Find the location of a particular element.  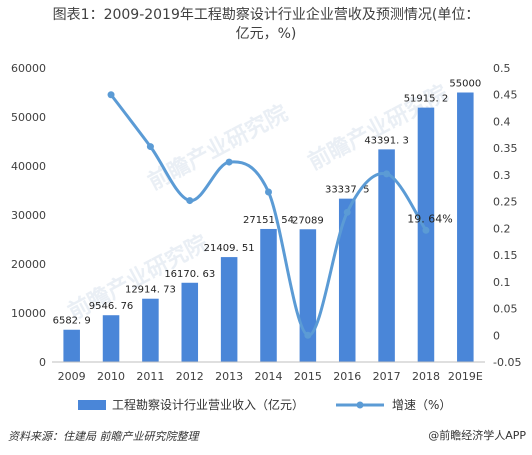

source-note: 资料来源：住建局 前瞻产业研究院整理 is located at coordinates (103, 436).